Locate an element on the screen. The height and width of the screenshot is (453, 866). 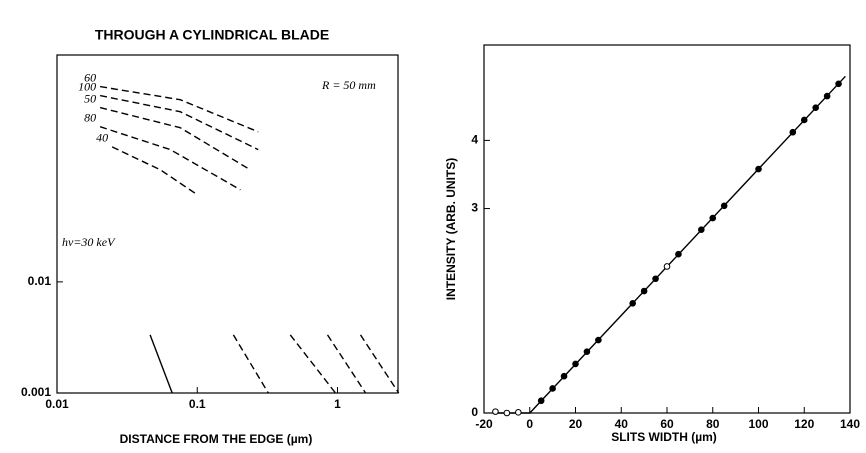
x-axis-label: SLITS WIDTH (µm) is located at coordinates (664, 437).